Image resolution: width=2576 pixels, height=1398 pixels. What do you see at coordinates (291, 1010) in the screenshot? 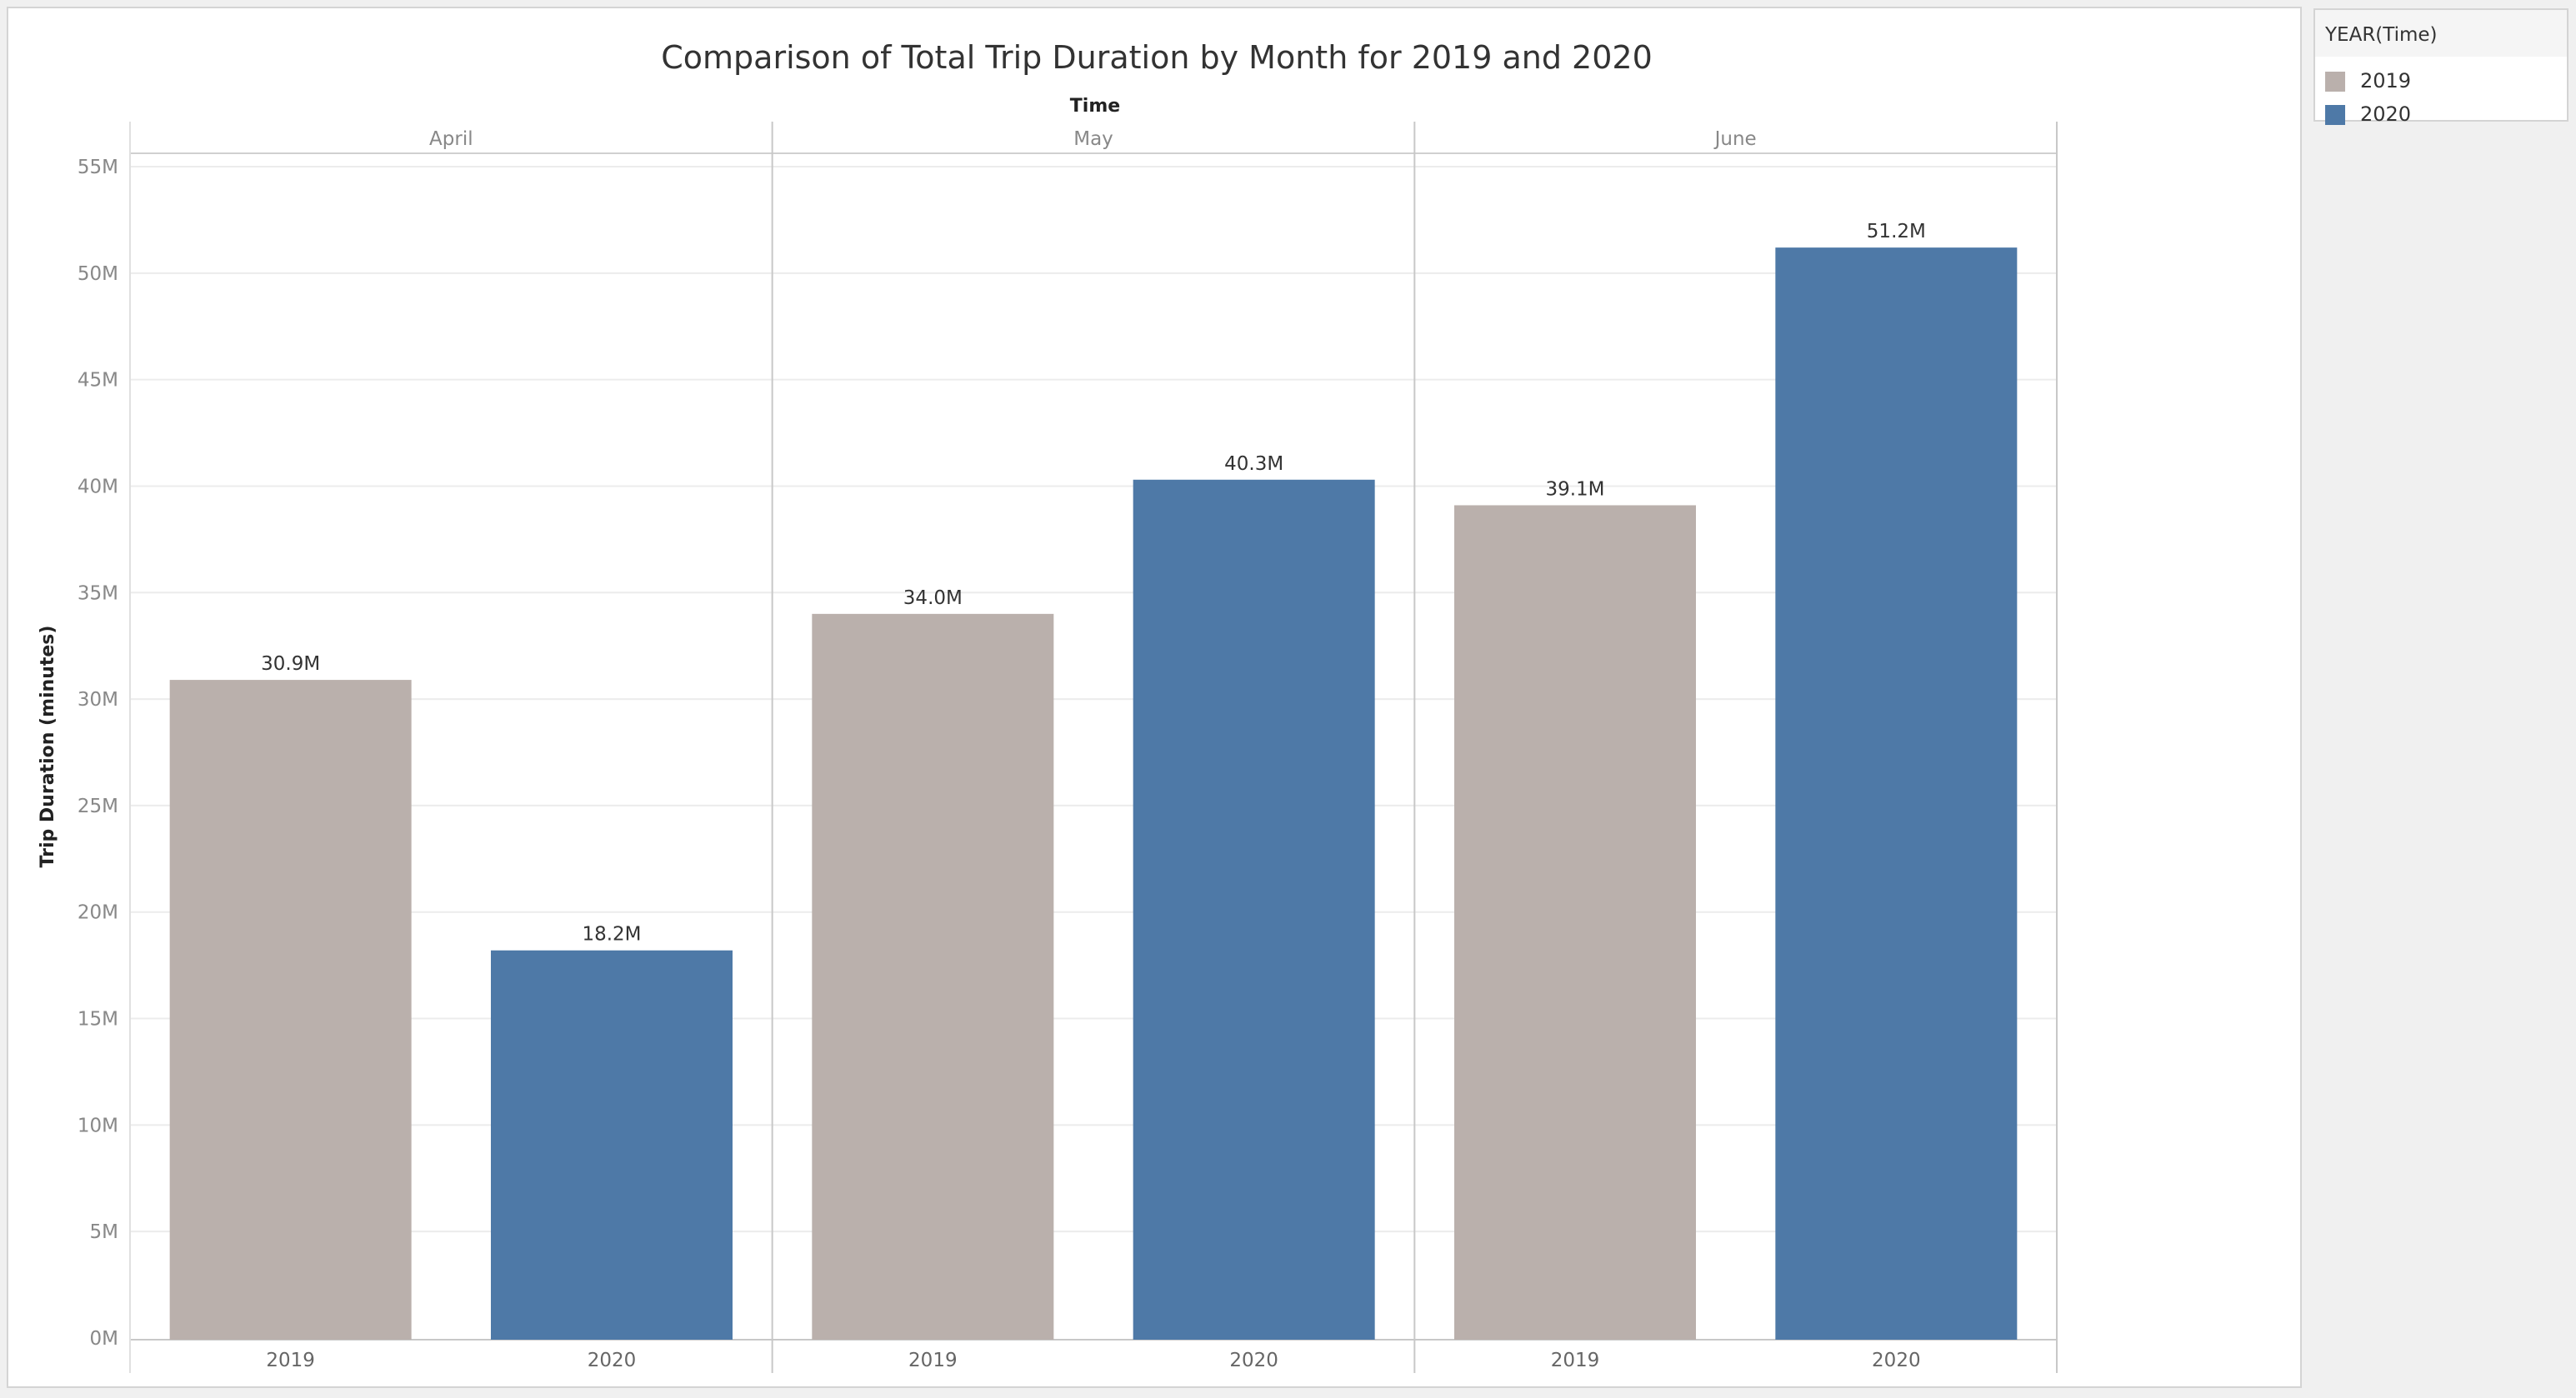
I see `bar-april-2019` at bounding box center [291, 1010].